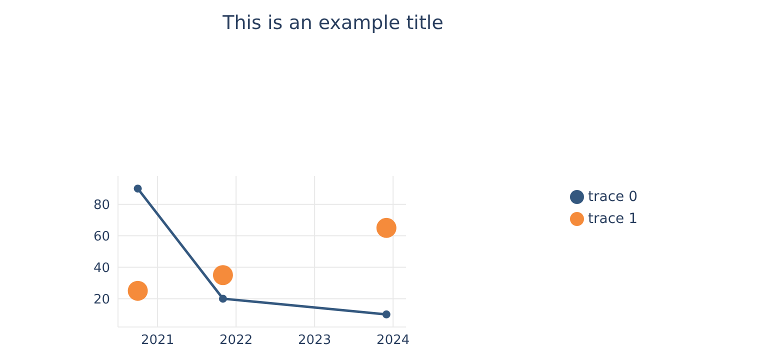 The width and height of the screenshot is (761, 359). Describe the element at coordinates (236, 340) in the screenshot. I see `x-tick-label: 2022` at that location.